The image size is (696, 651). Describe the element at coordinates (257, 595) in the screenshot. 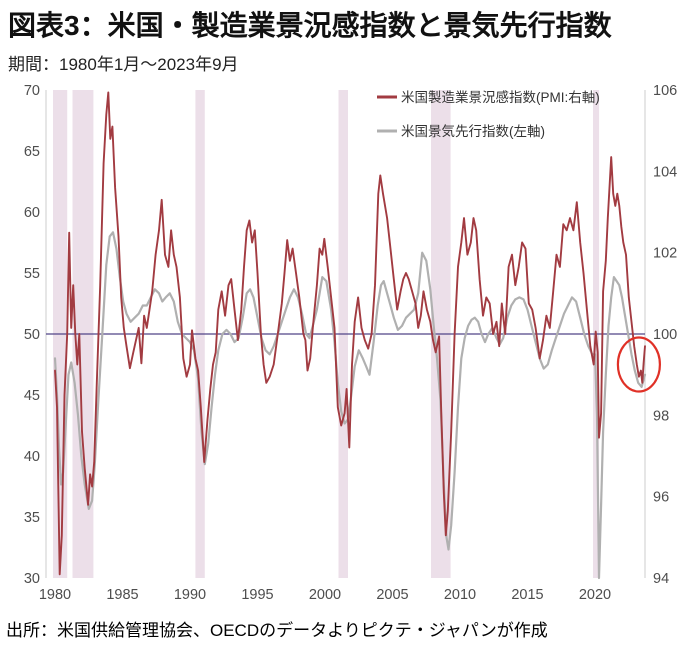

I see `x-tick: 1995` at that location.